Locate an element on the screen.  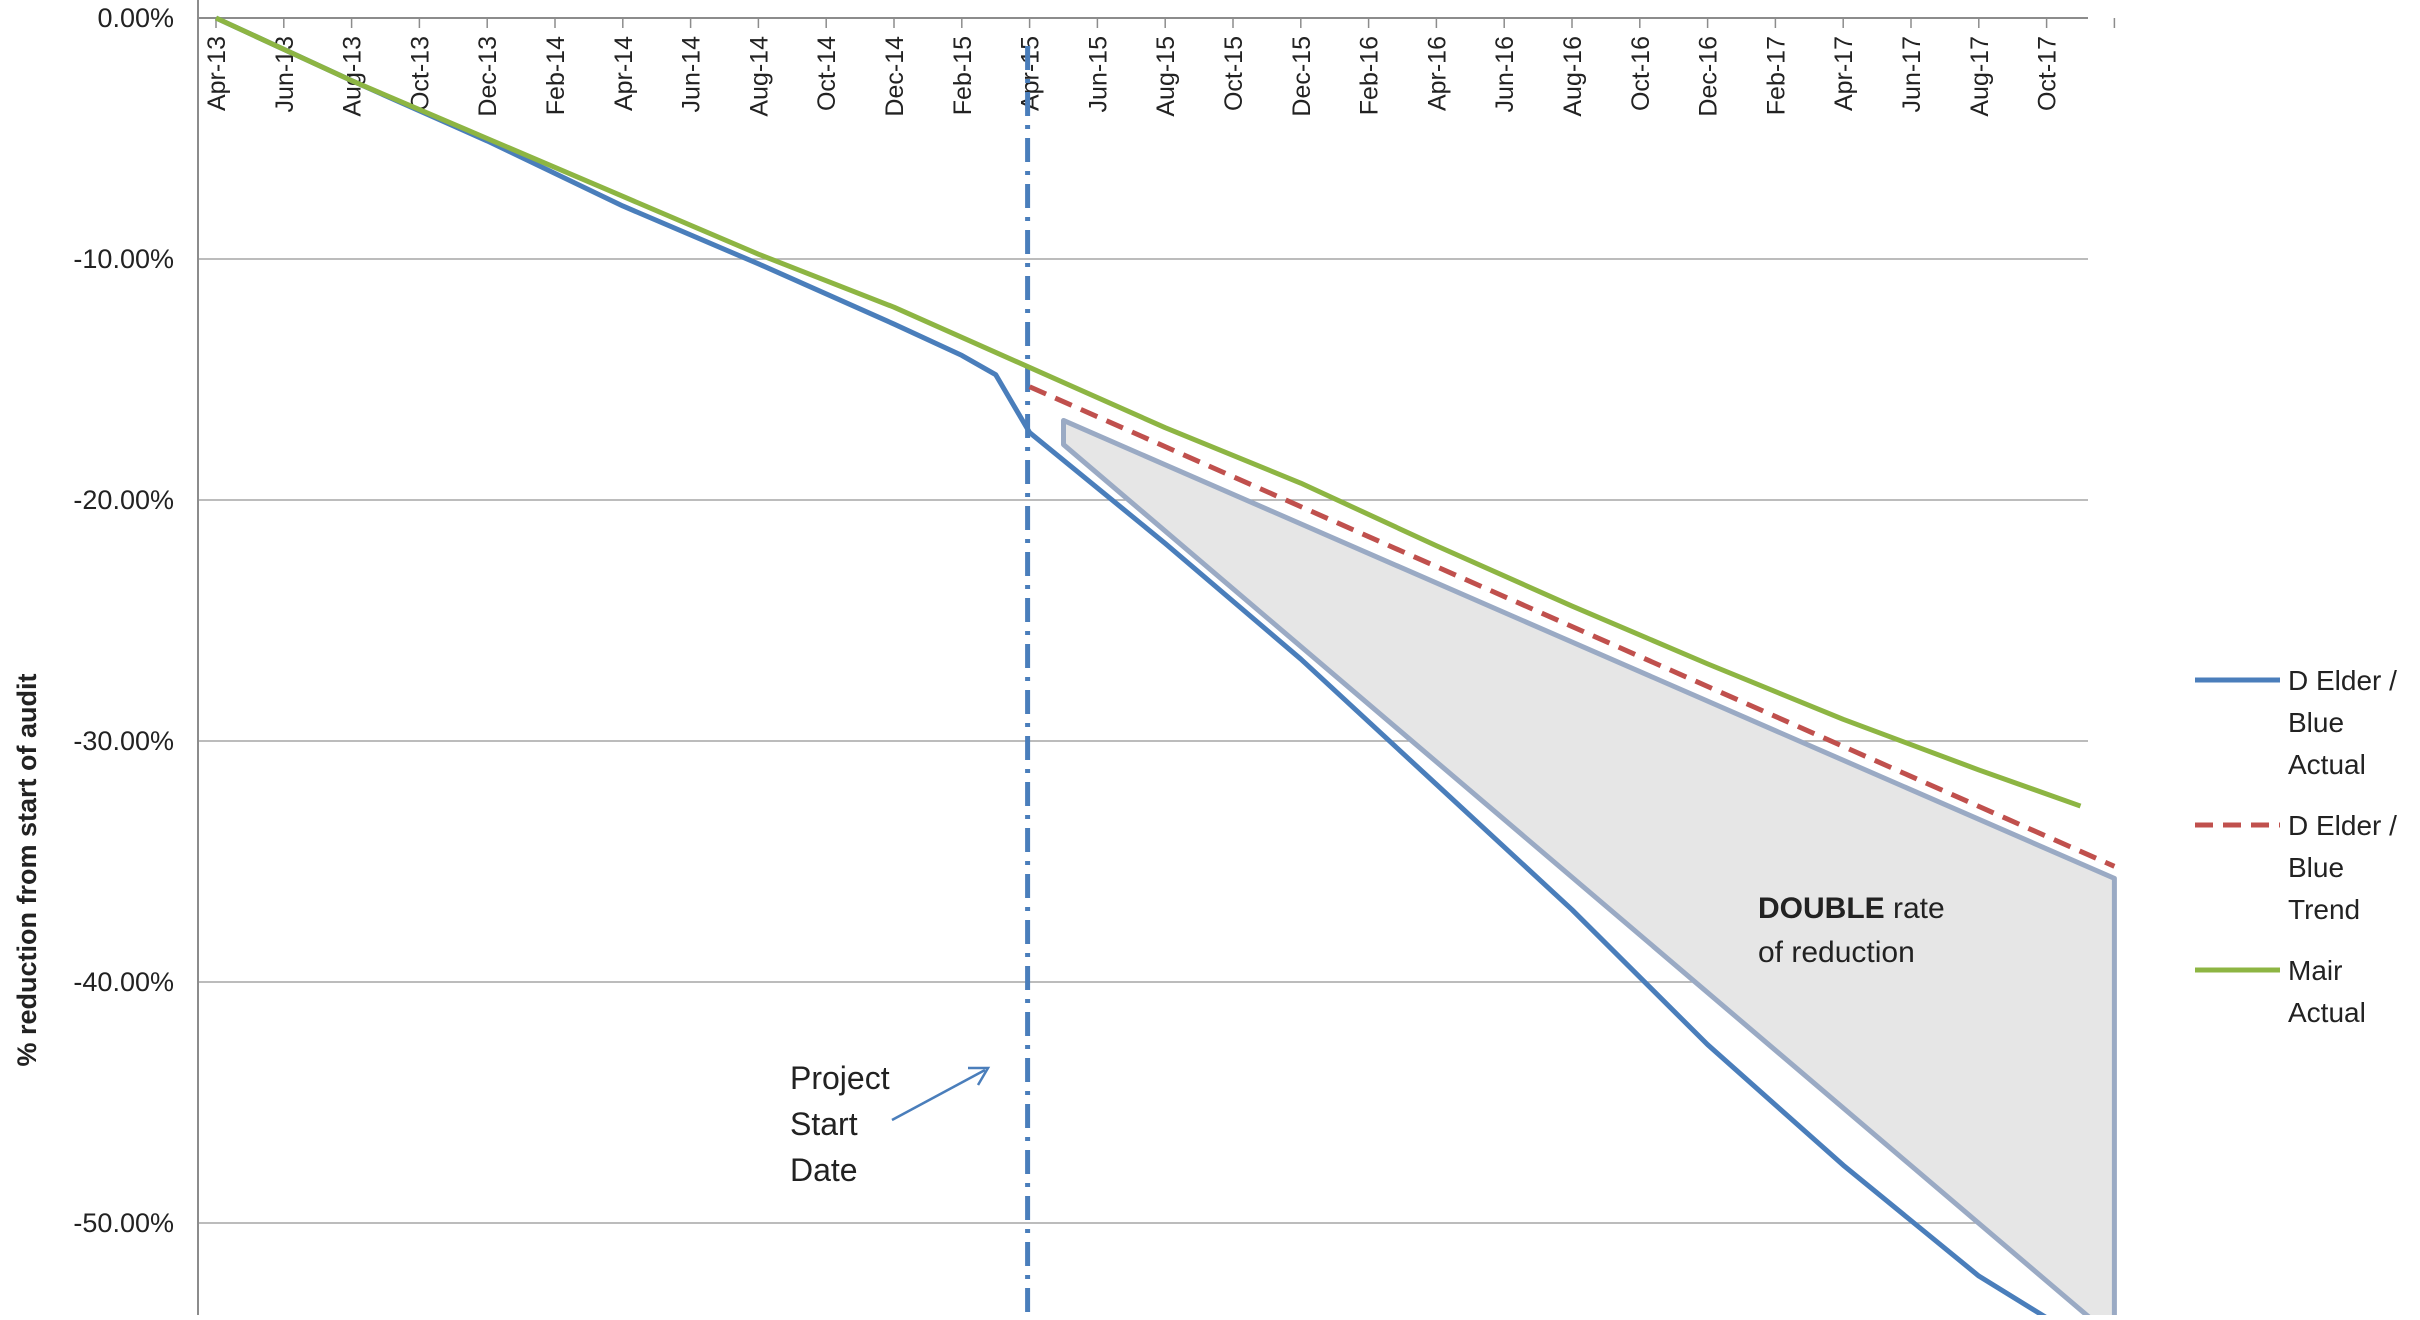
y-axis-label: % reduction from start of audit is located at coordinates (27, 869).